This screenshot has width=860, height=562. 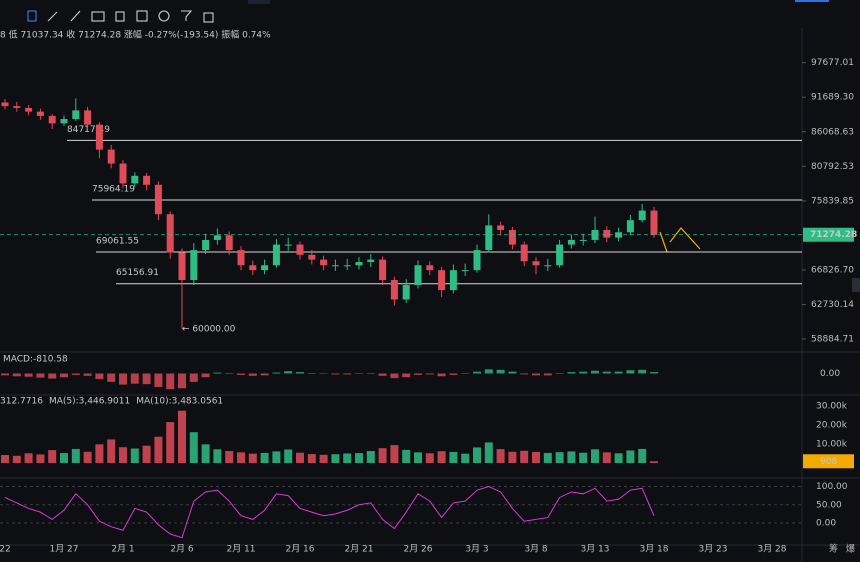 What do you see at coordinates (830, 374) in the screenshot?
I see `macd-tick-label: 0.00` at bounding box center [830, 374].